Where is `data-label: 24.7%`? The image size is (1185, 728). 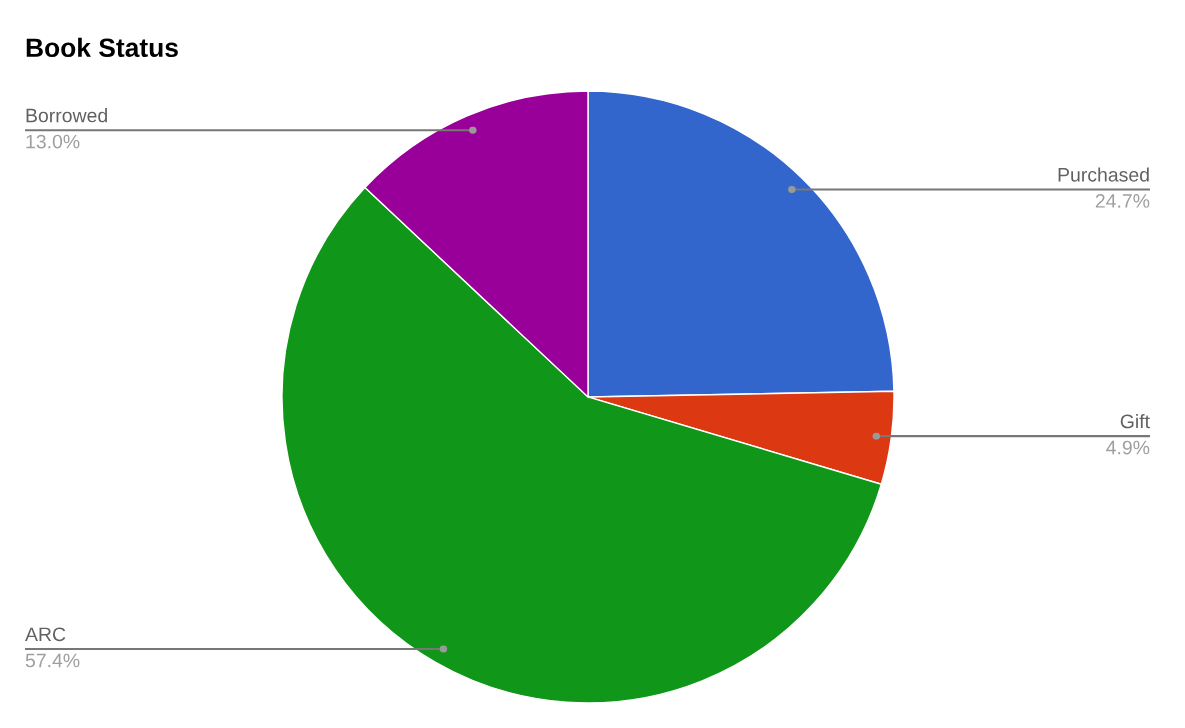
data-label: 24.7% is located at coordinates (1122, 201).